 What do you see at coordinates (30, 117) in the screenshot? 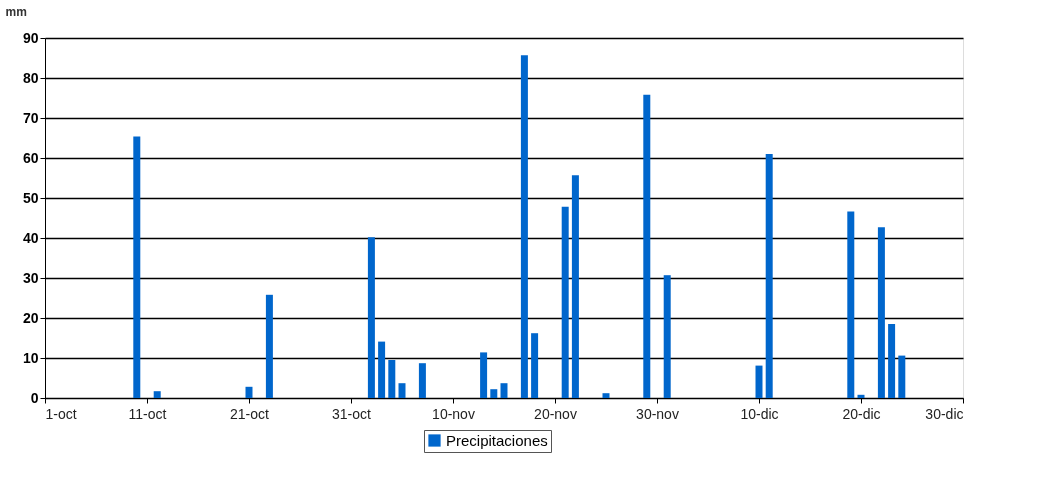
I see `y-tick-label: 70` at bounding box center [30, 117].